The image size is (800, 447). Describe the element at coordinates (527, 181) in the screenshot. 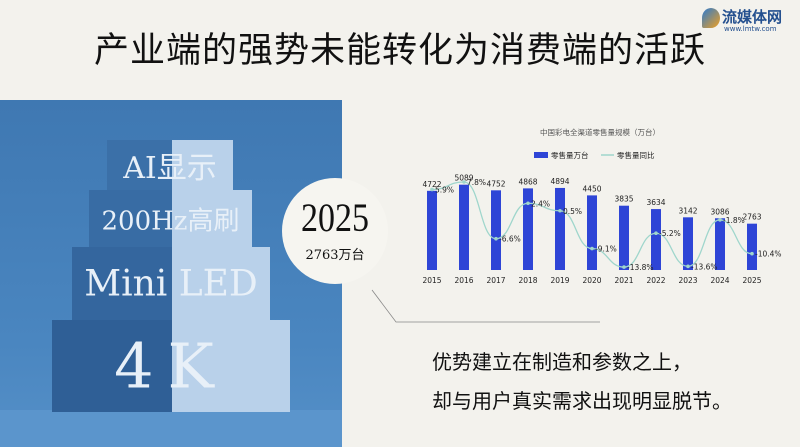

I see `bar-value-label: 4868` at that location.